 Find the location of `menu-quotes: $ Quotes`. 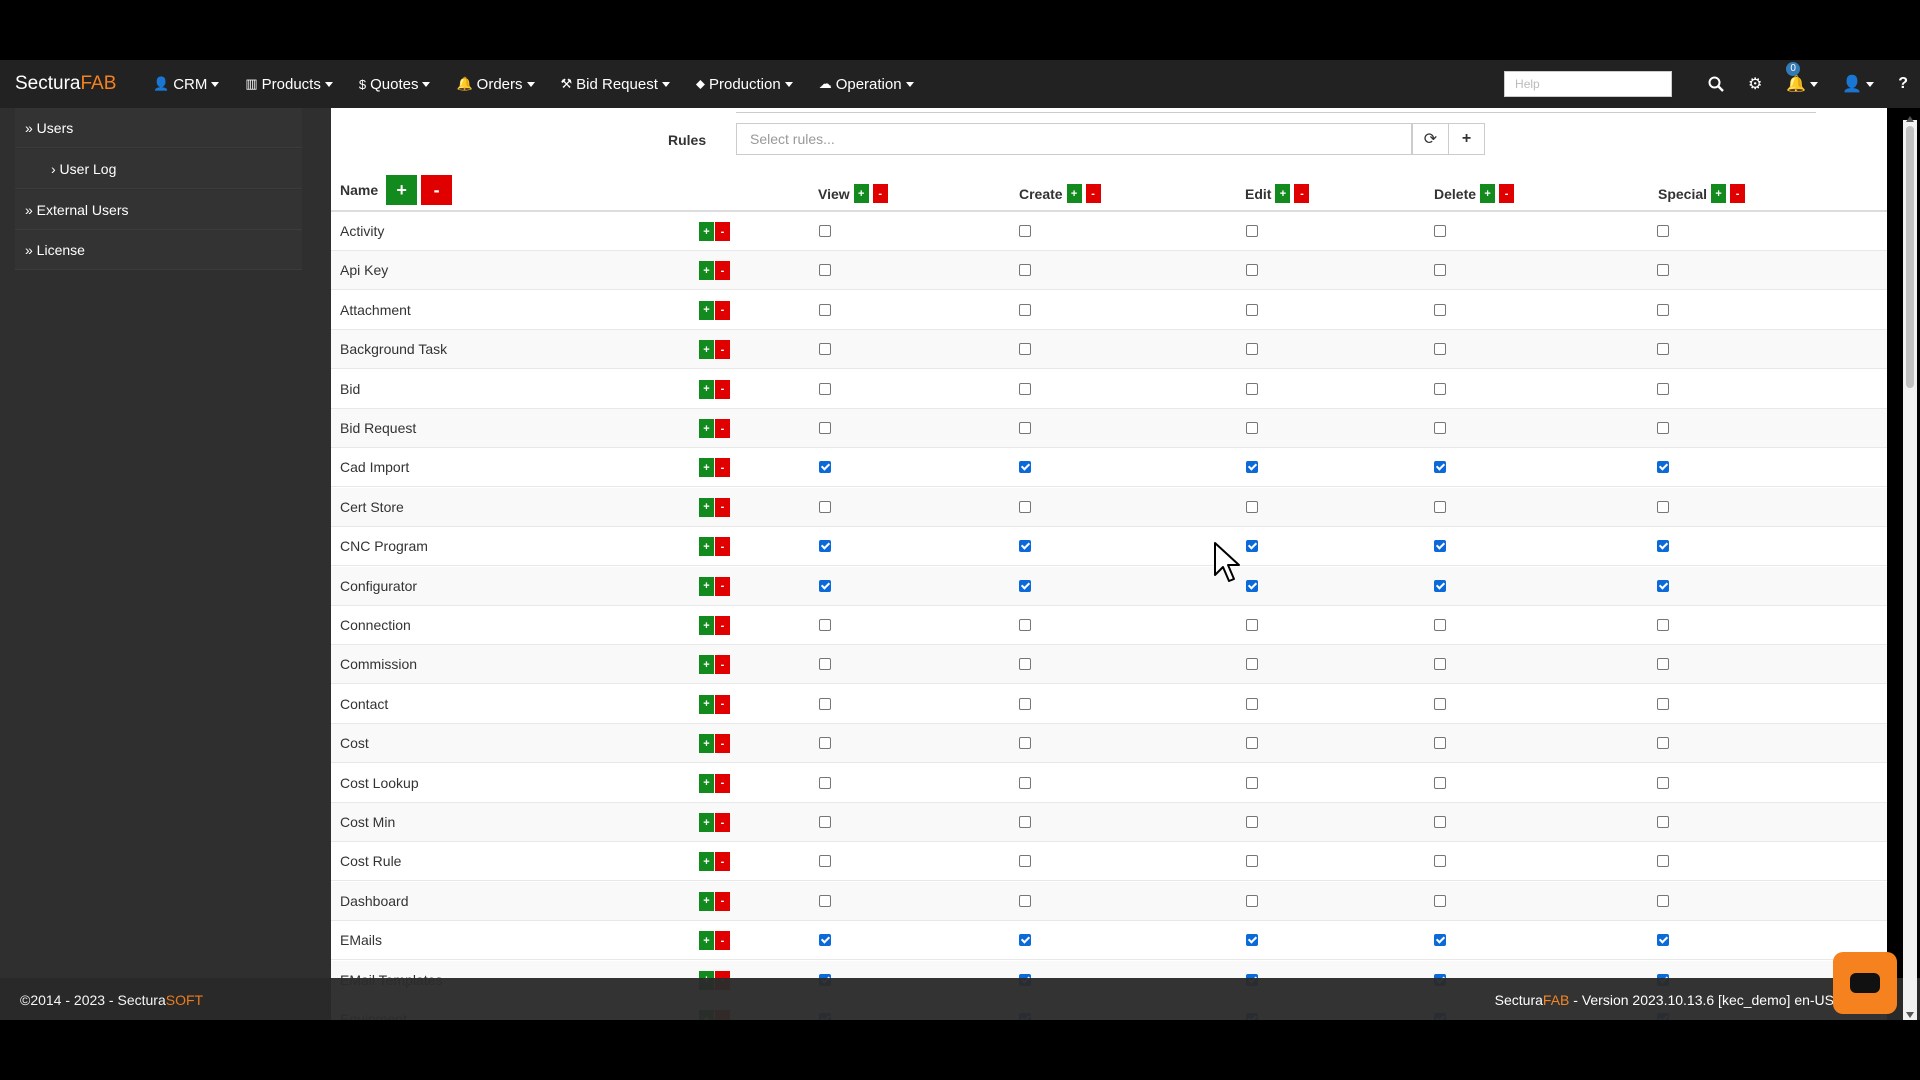

menu-quotes: $ Quotes is located at coordinates (395, 84).